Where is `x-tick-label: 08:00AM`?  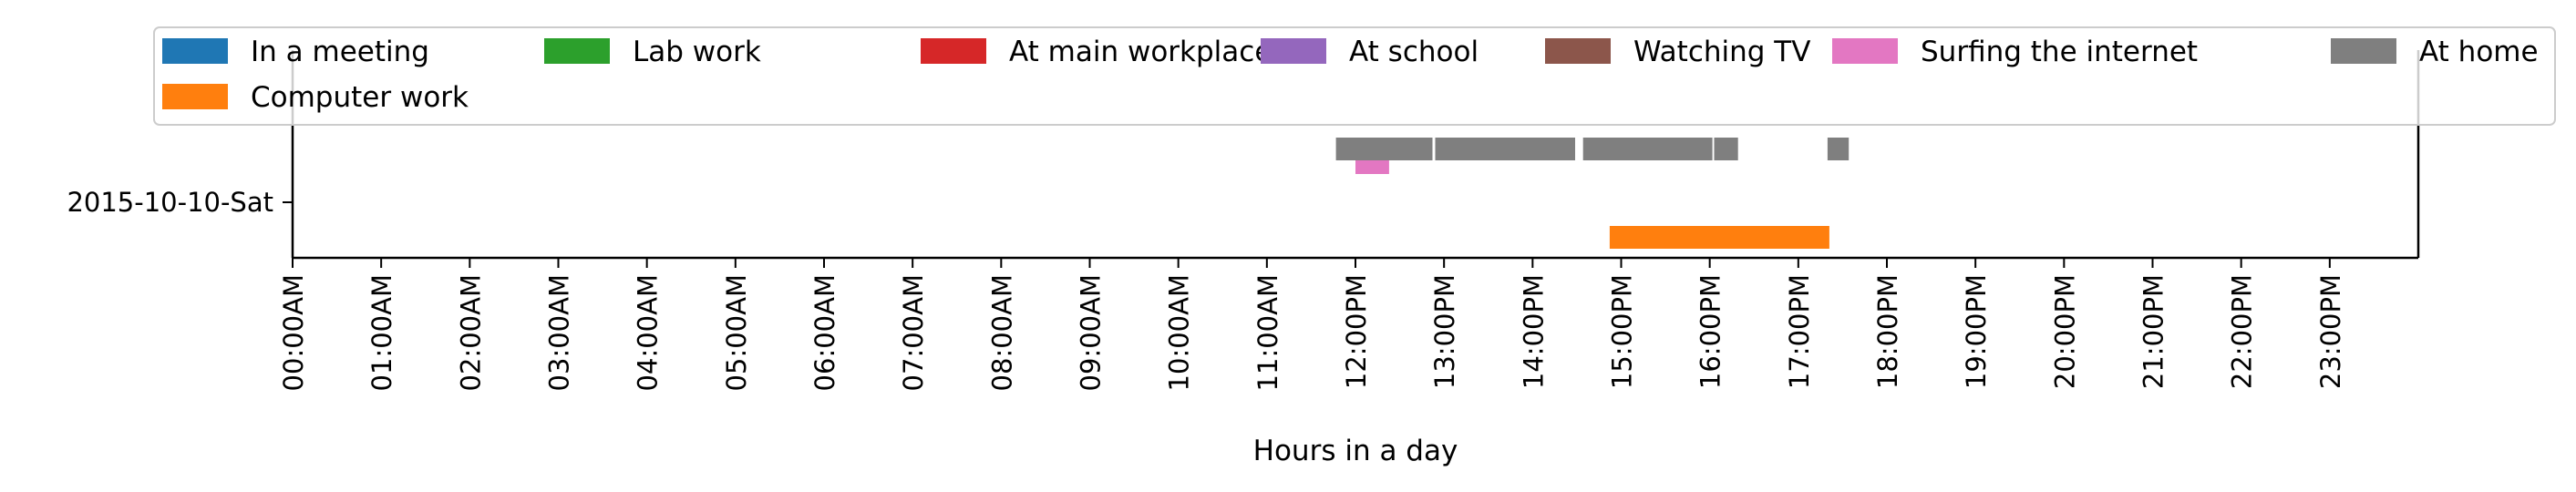 x-tick-label: 08:00AM is located at coordinates (1001, 333).